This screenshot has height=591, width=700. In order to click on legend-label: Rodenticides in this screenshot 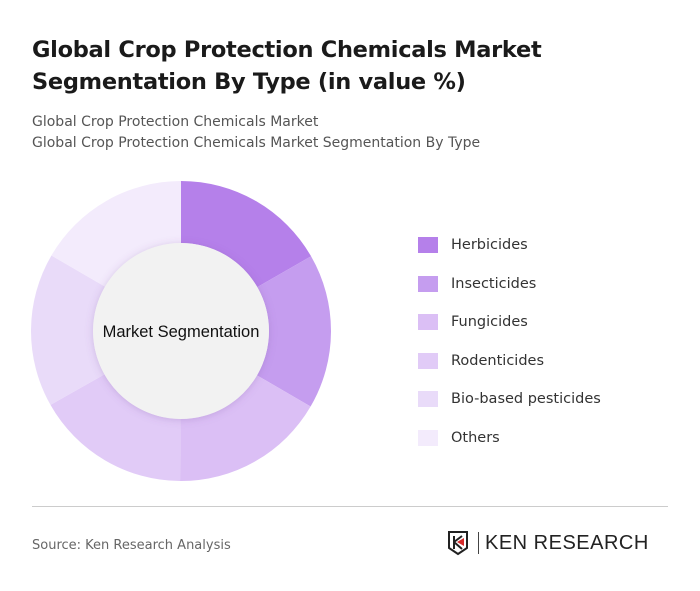, I will do `click(498, 360)`.